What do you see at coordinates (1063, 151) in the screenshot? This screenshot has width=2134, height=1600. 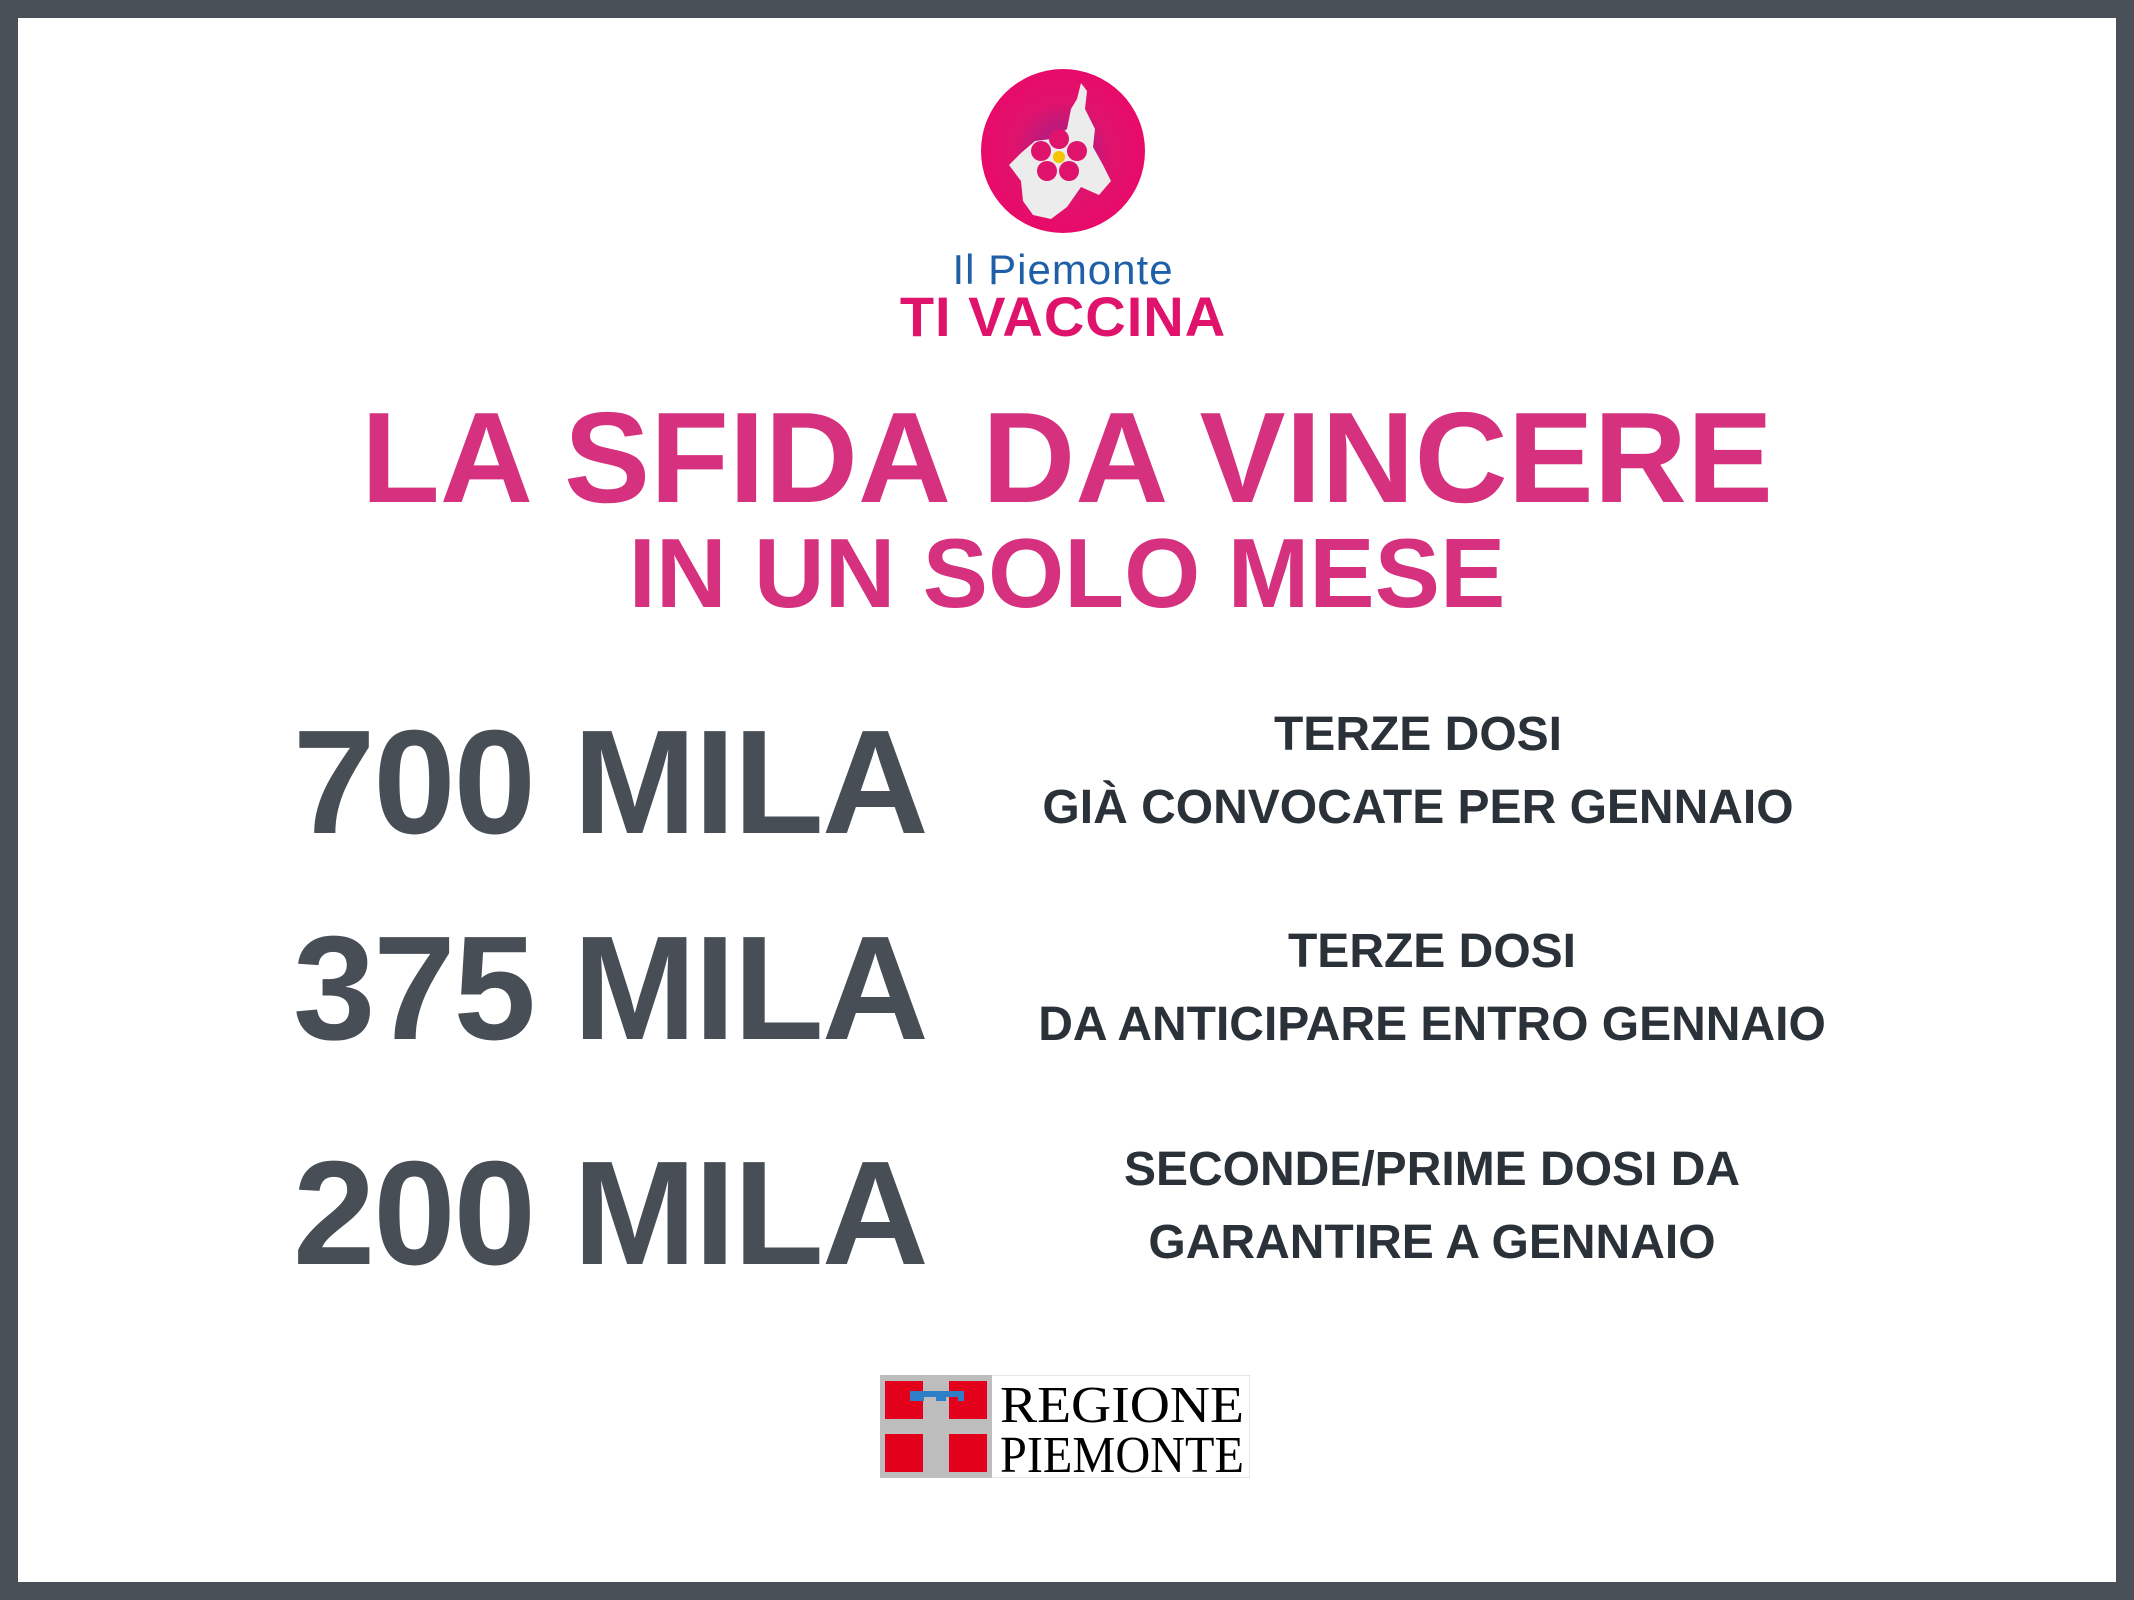 I see `piemonte-ti-vaccina-logo-icon` at bounding box center [1063, 151].